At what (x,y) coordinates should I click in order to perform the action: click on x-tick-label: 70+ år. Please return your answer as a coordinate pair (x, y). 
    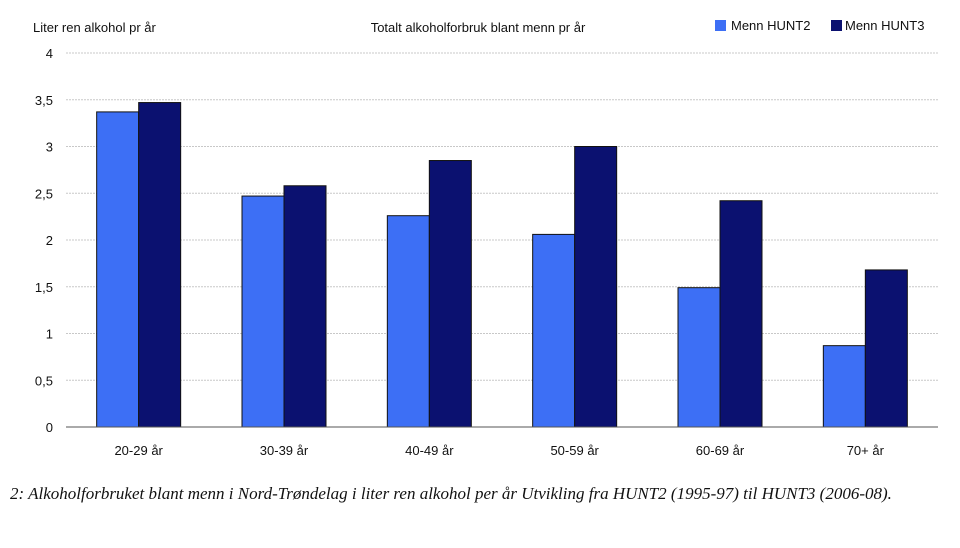
    Looking at the image, I should click on (866, 450).